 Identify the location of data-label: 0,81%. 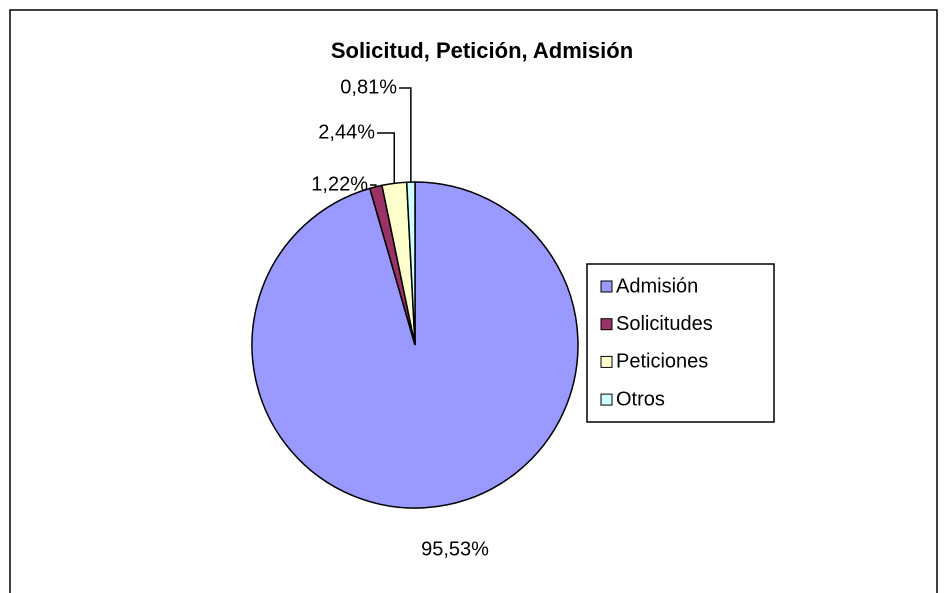
(368, 87).